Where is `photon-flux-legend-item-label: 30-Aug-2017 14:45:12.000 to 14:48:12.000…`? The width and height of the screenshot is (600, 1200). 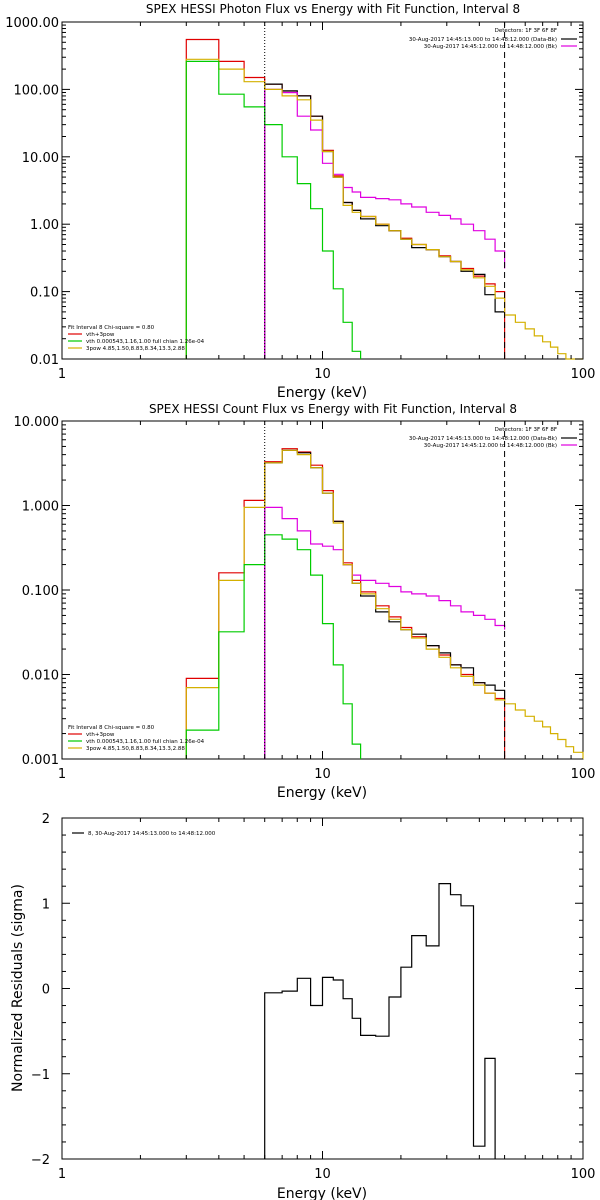 photon-flux-legend-item-label: 30-Aug-2017 14:45:12.000 to 14:48:12.000… is located at coordinates (490, 47).